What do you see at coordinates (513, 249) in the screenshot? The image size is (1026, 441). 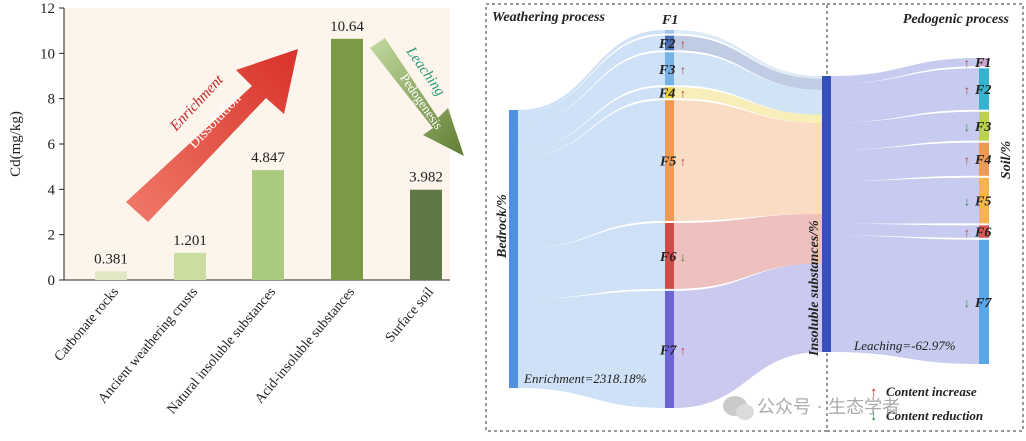 I see `bedrock-node` at bounding box center [513, 249].